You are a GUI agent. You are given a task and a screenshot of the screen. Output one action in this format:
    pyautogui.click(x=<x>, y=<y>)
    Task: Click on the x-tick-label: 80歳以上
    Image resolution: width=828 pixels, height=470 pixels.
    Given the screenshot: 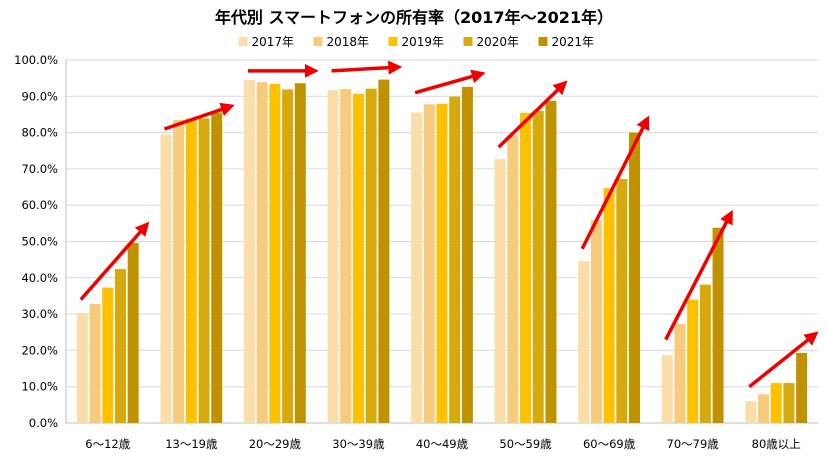 What is the action you would take?
    pyautogui.click(x=776, y=444)
    